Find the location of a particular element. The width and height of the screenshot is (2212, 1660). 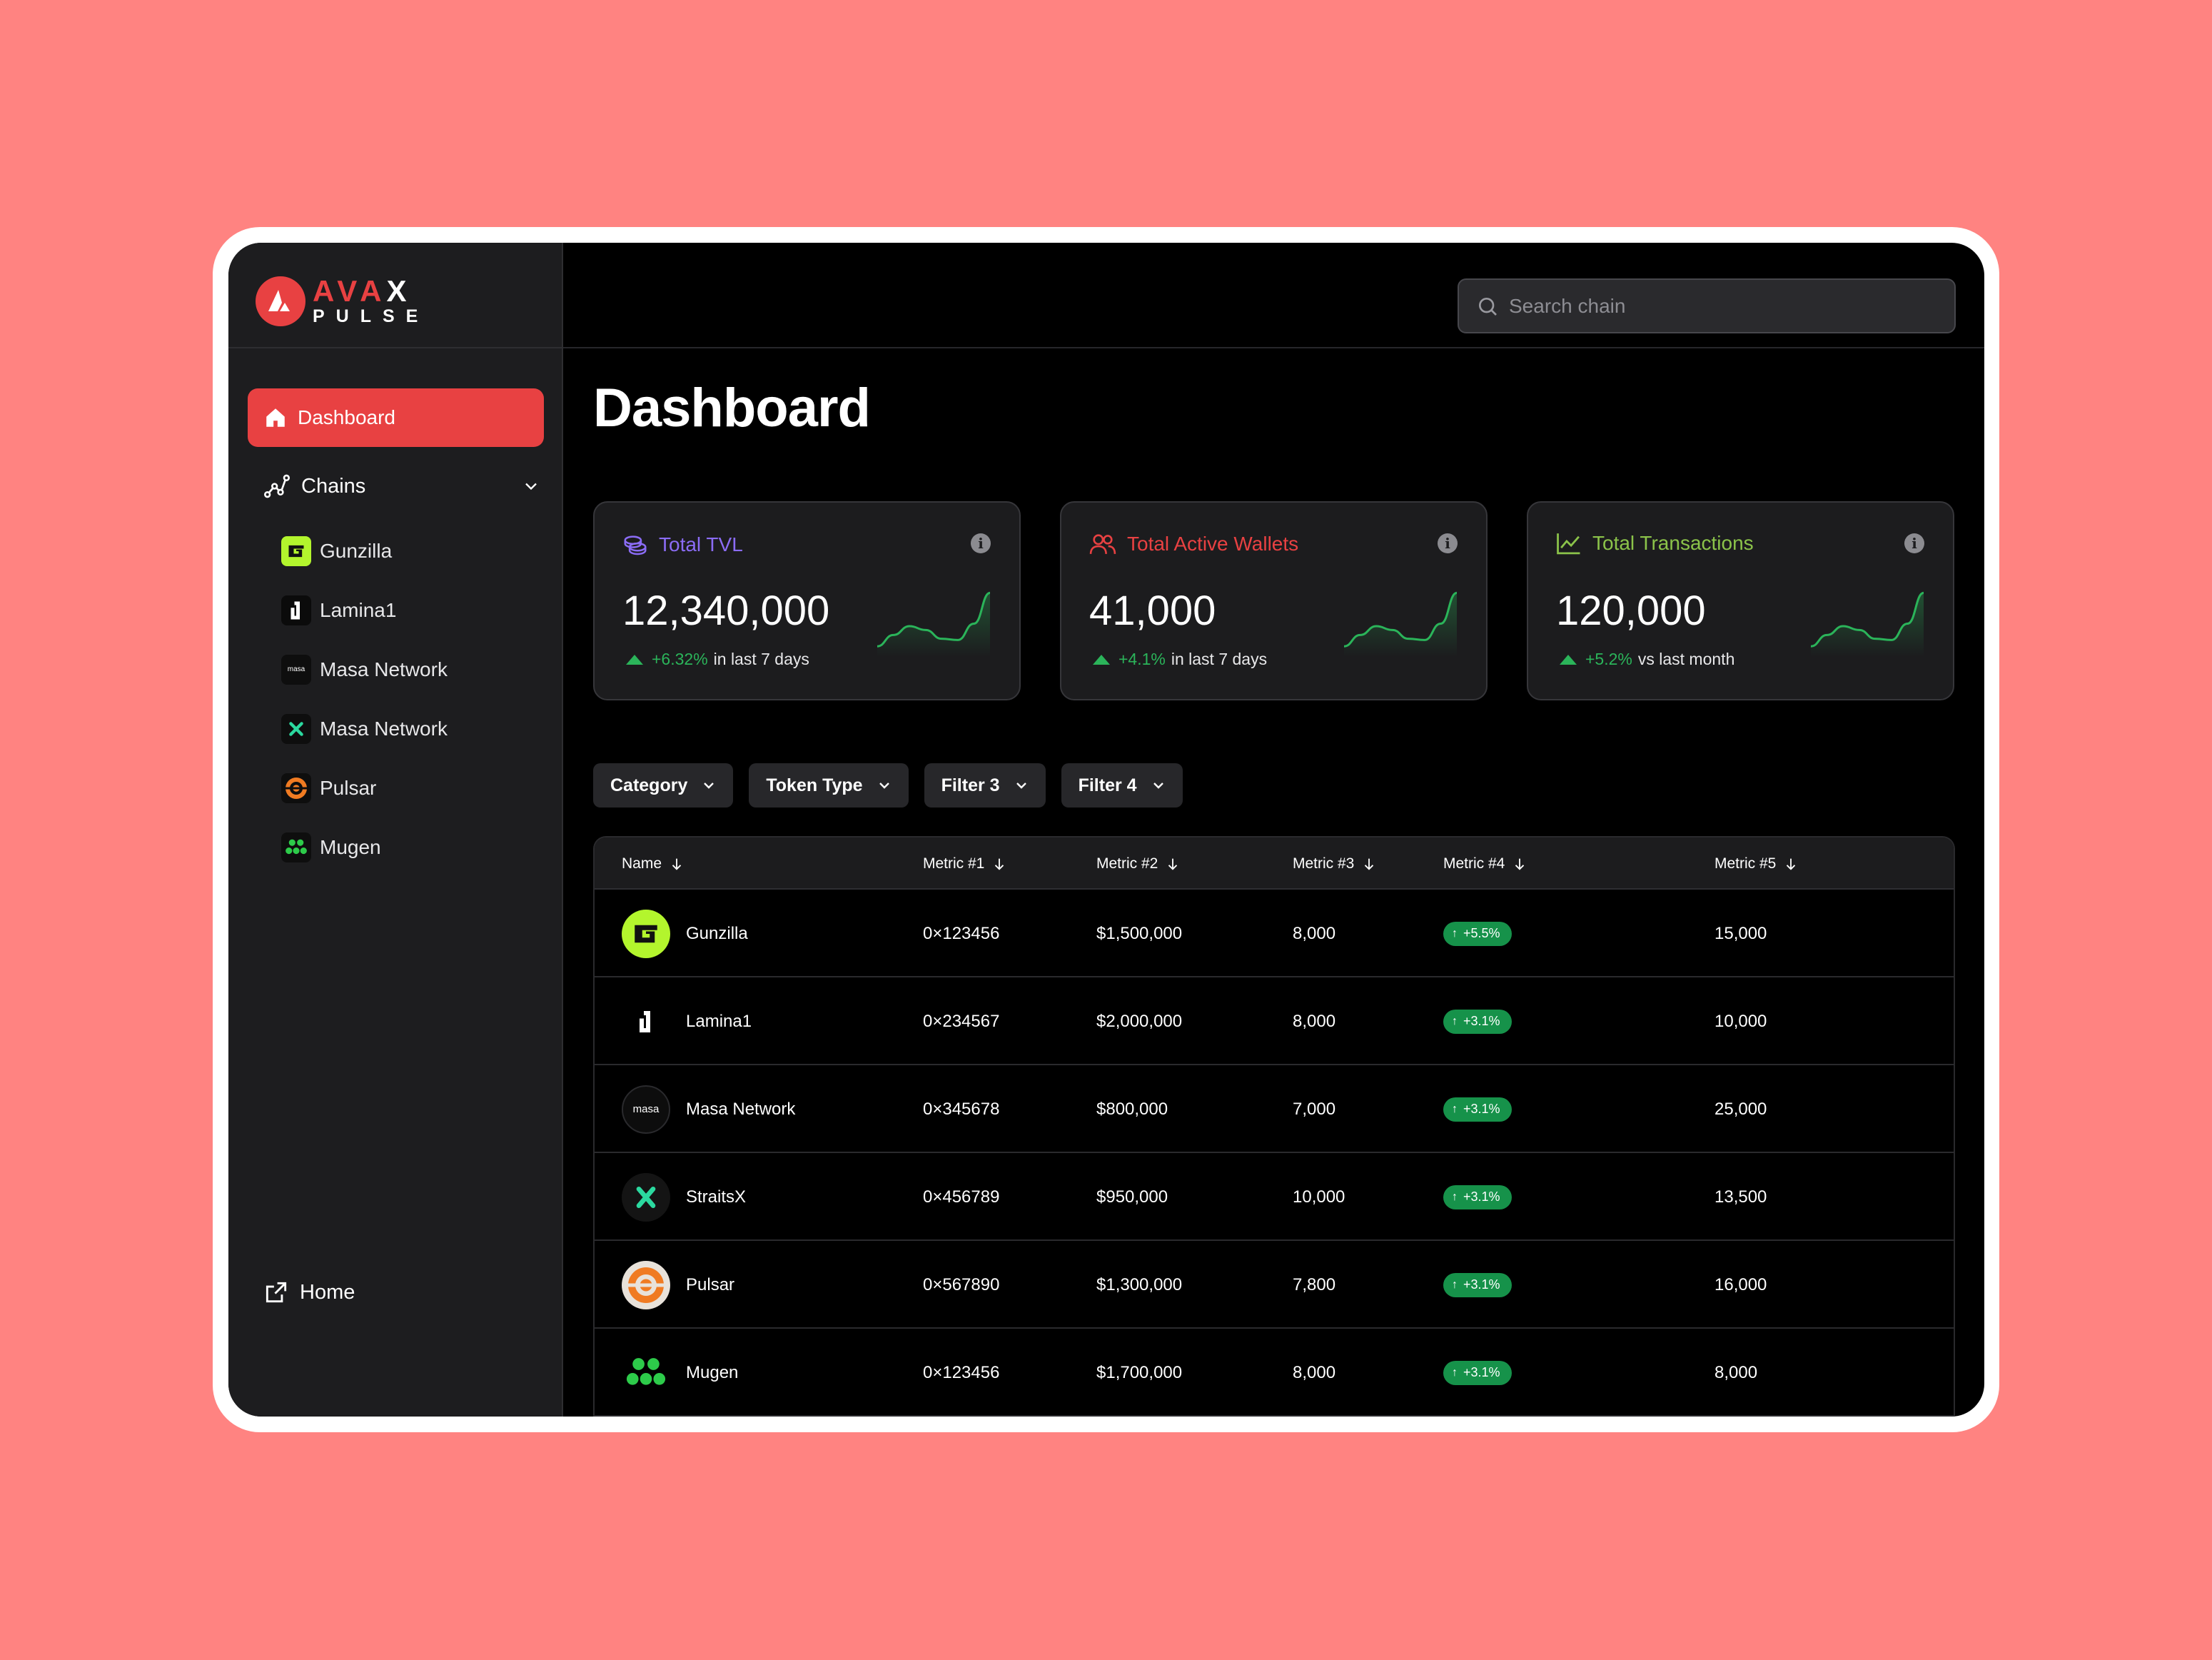

column-header-name: Name is located at coordinates (653, 864).